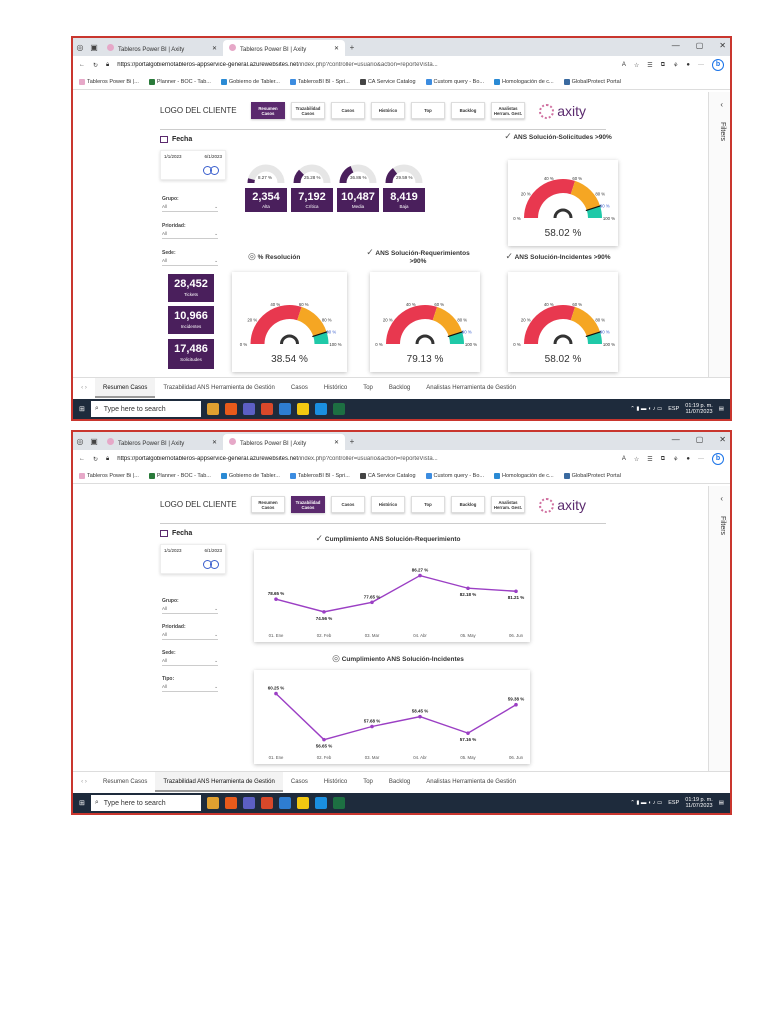 The height and width of the screenshot is (1024, 768). What do you see at coordinates (699, 803) in the screenshot?
I see `clock: 01:19 p. m. 11/07/2023` at bounding box center [699, 803].